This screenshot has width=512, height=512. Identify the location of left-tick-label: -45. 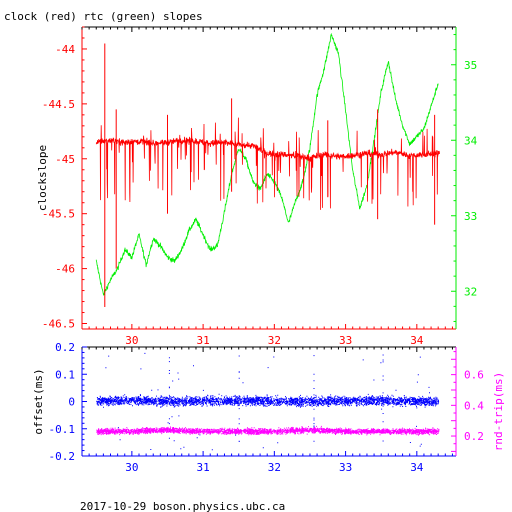
(65, 159).